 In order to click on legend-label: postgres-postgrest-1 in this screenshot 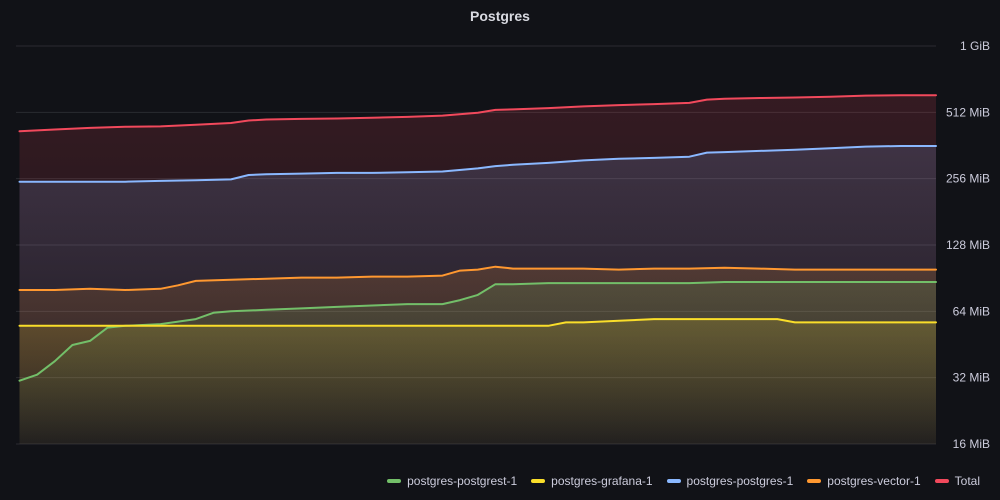, I will do `click(462, 481)`.